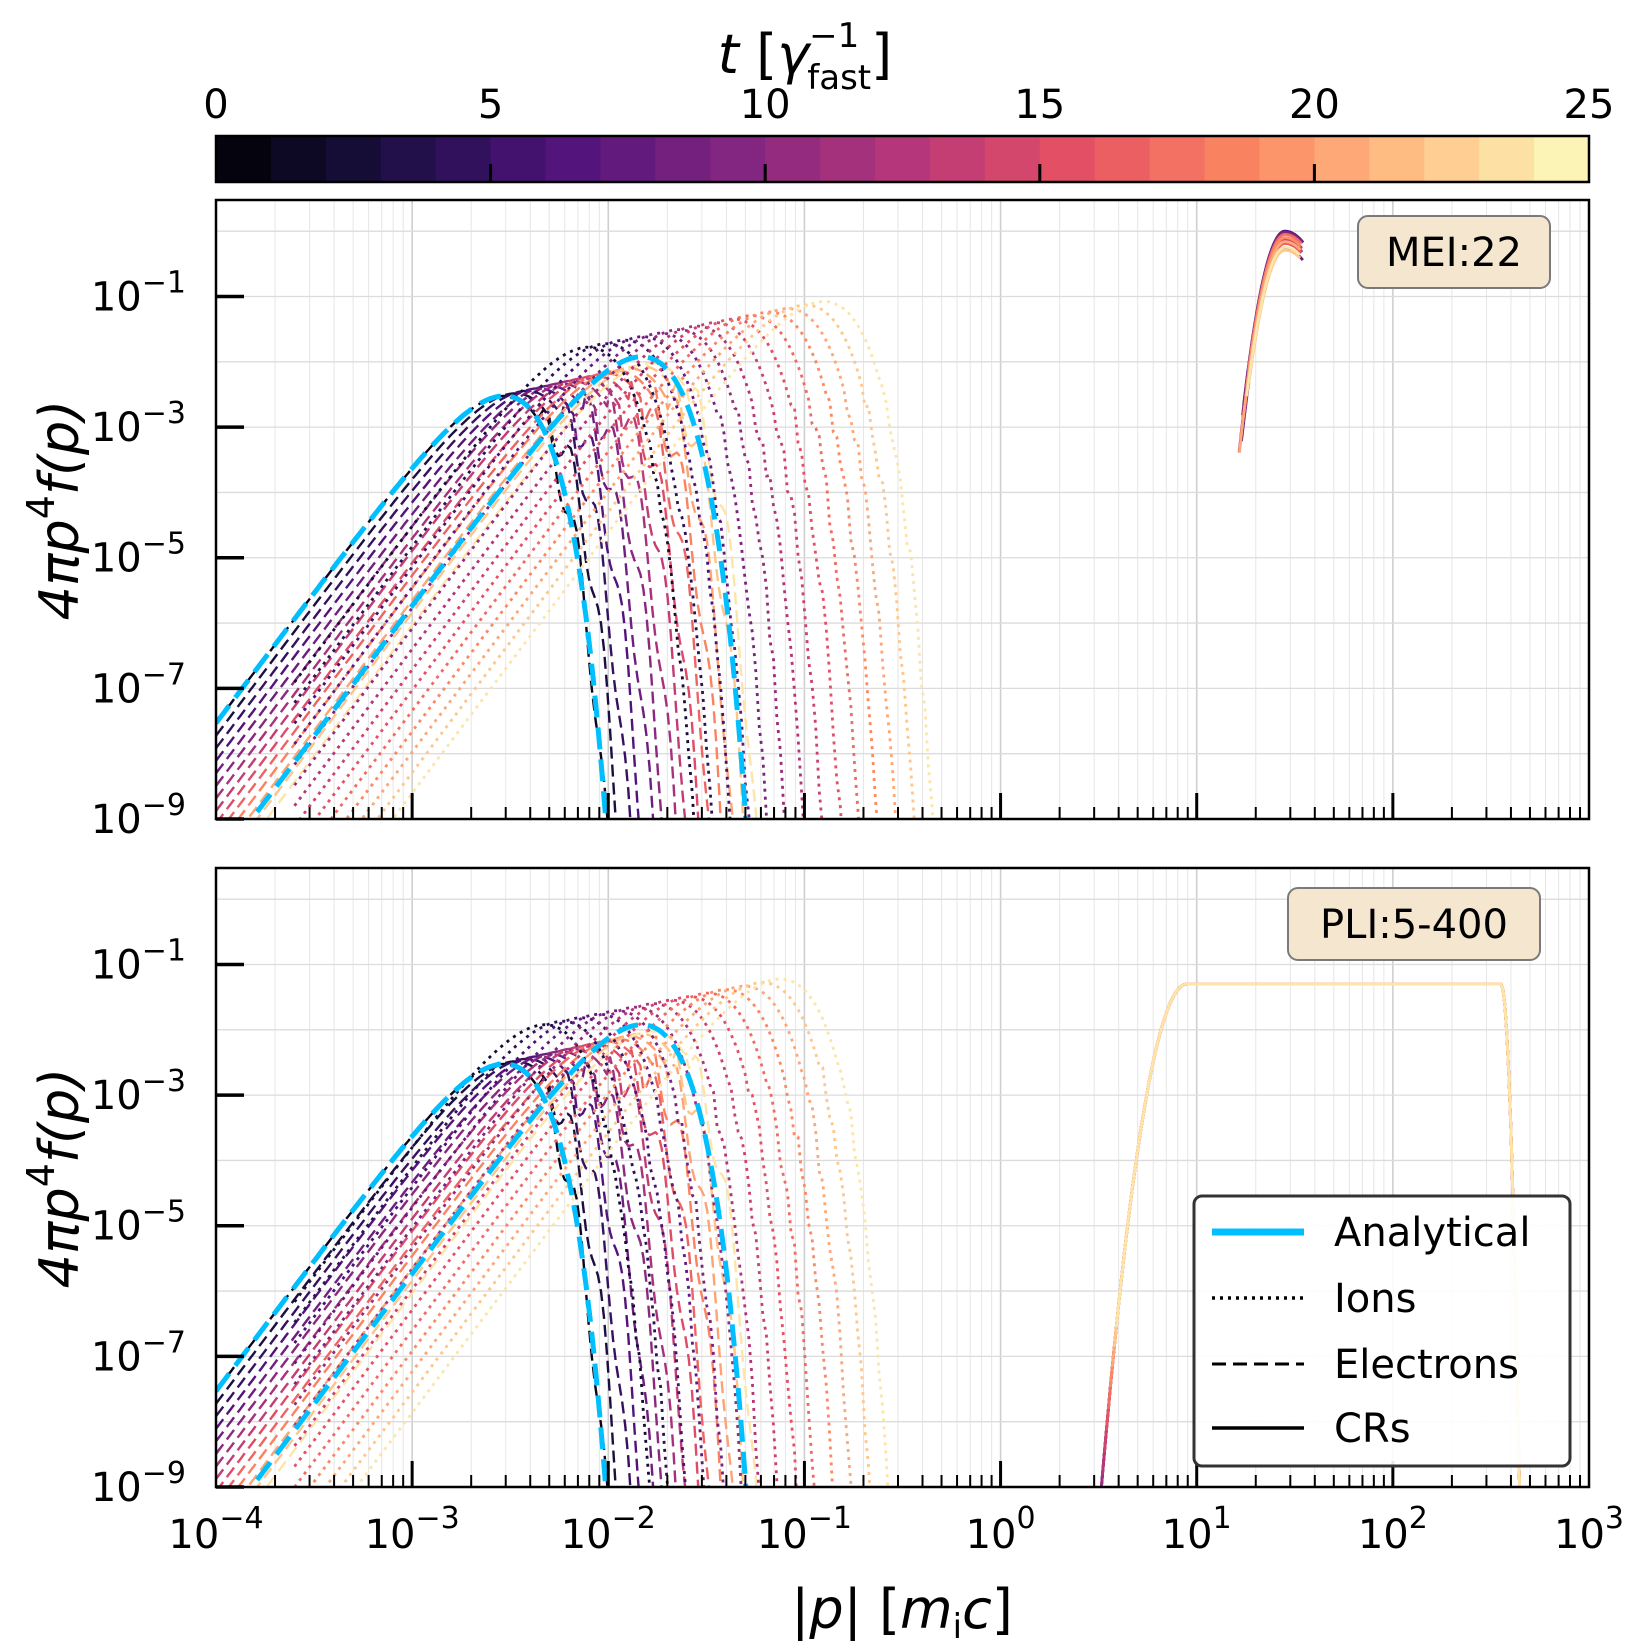  I want to click on colorbar-tick-label: 0, so click(215, 105).